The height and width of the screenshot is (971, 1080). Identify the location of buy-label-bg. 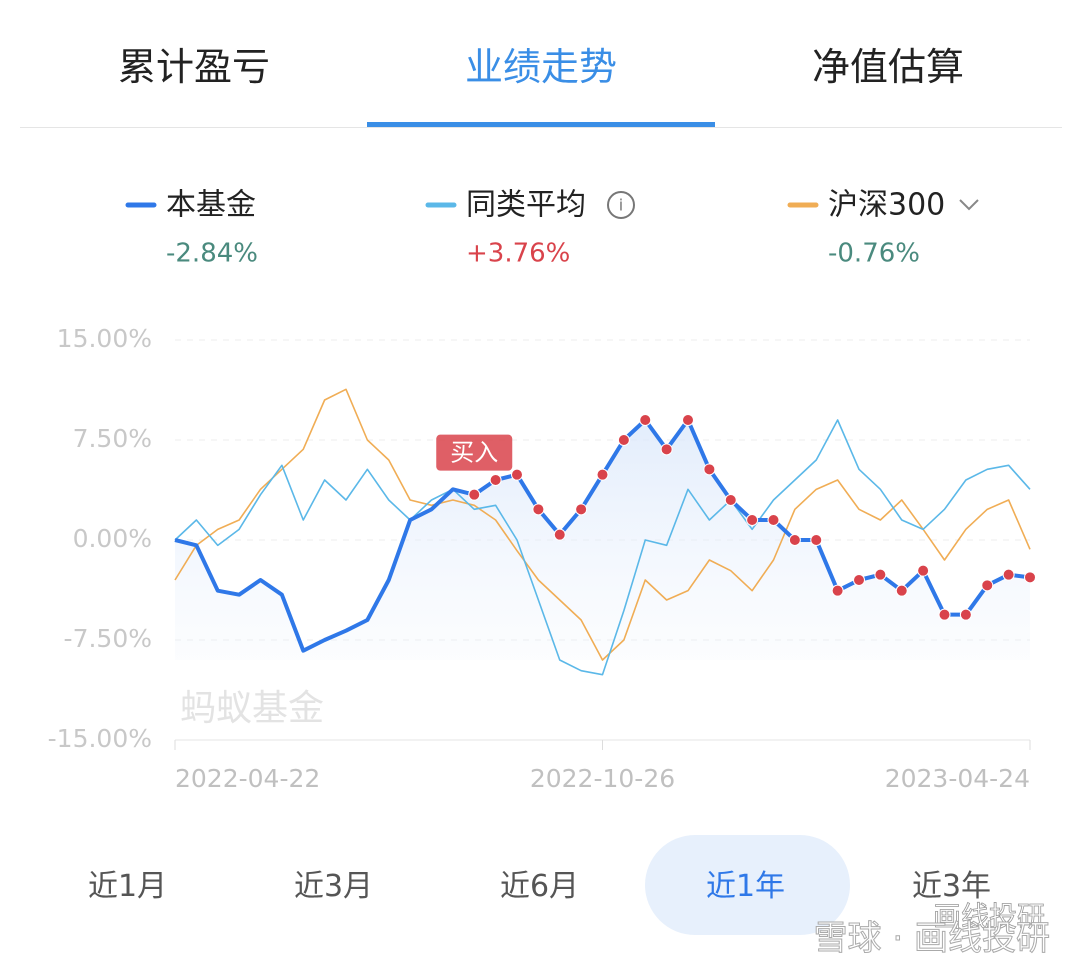
(474, 452).